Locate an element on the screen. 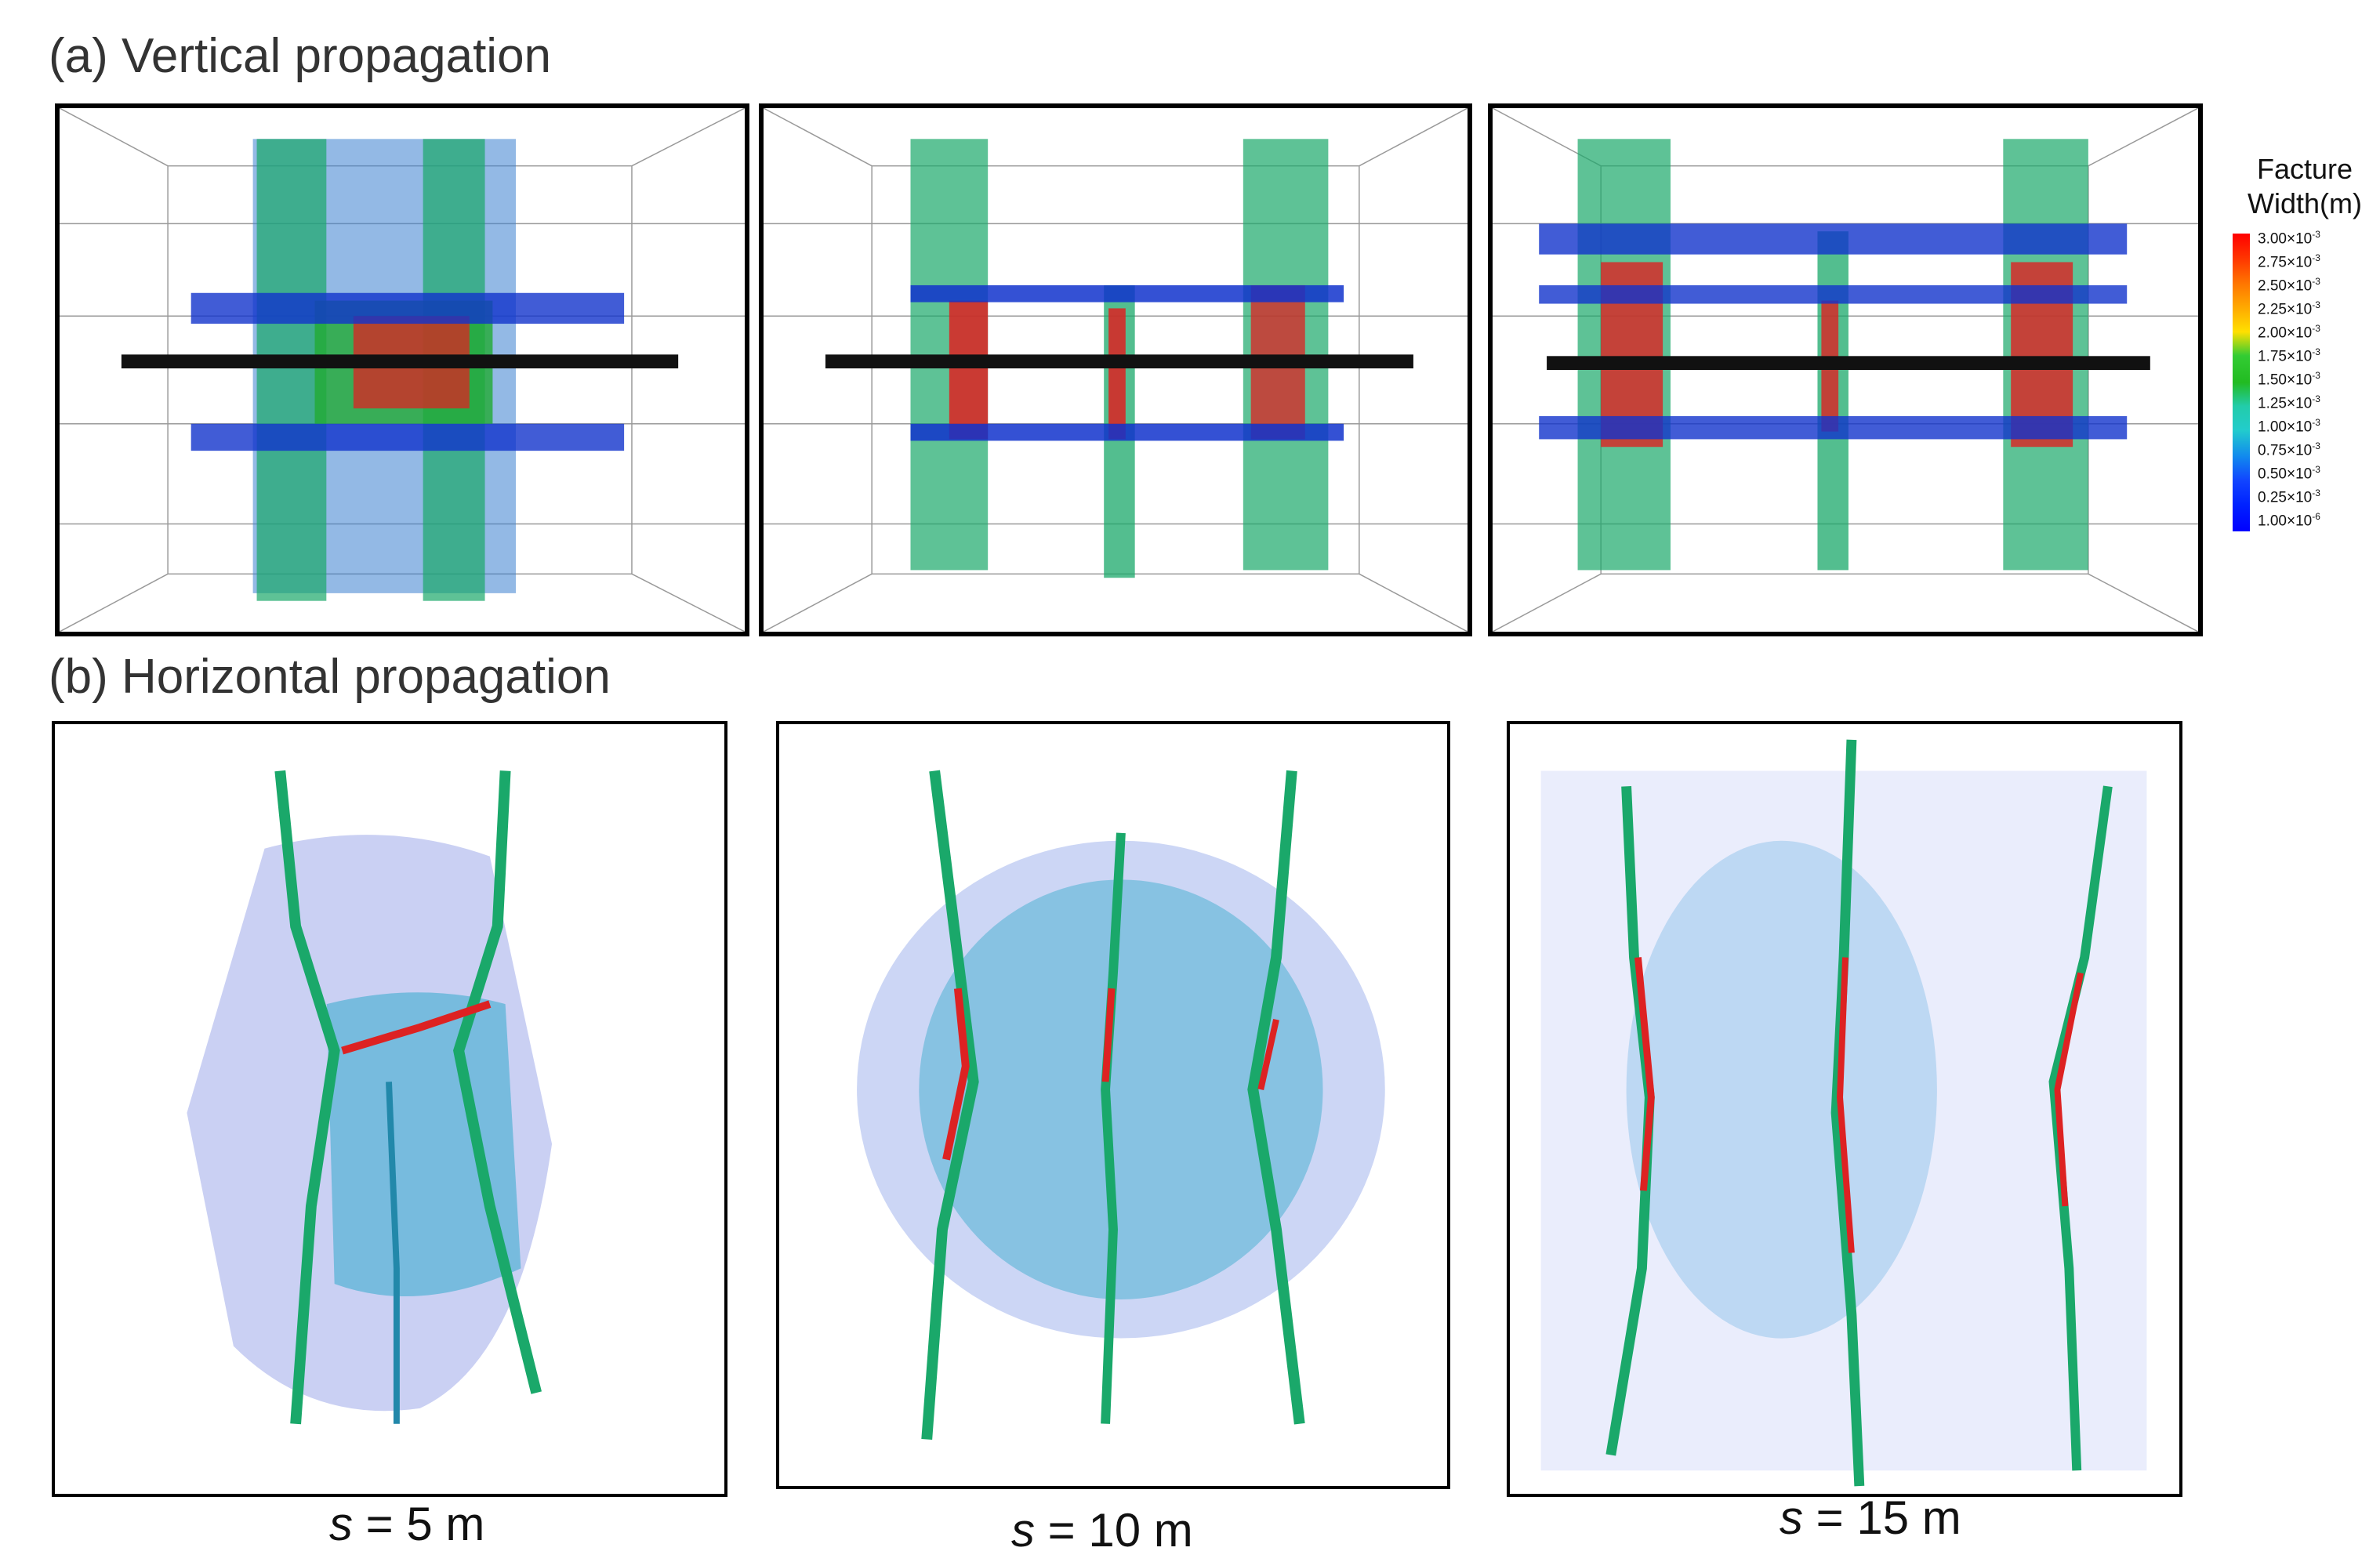 This screenshot has height=1562, width=2380. legend-tick: 0.75×10⁻³ is located at coordinates (2289, 449).